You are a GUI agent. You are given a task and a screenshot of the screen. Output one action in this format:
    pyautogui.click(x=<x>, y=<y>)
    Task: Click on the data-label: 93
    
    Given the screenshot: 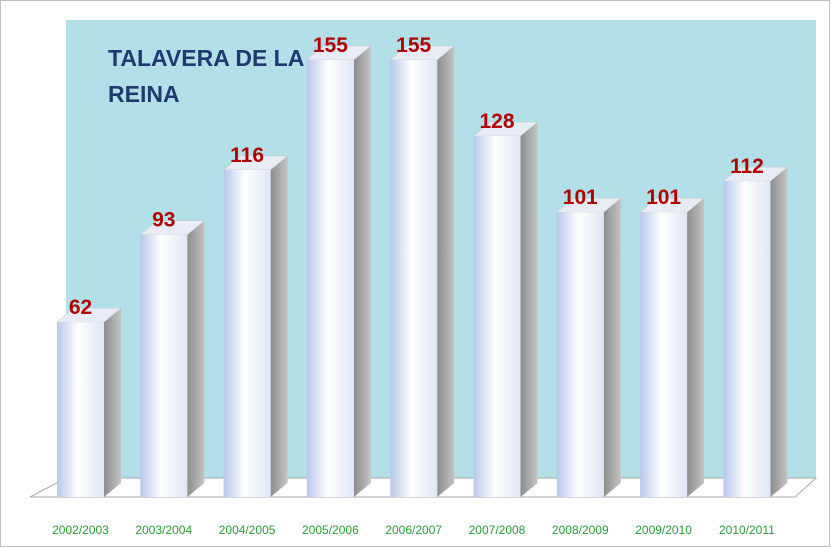 What is the action you would take?
    pyautogui.click(x=163, y=220)
    